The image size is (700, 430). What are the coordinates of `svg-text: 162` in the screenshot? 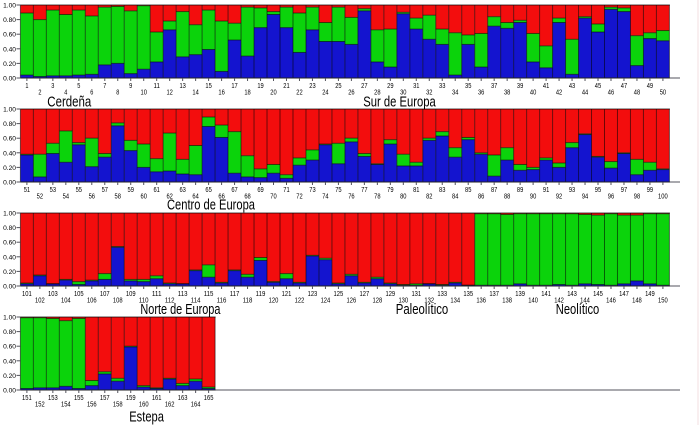 It's located at (170, 405).